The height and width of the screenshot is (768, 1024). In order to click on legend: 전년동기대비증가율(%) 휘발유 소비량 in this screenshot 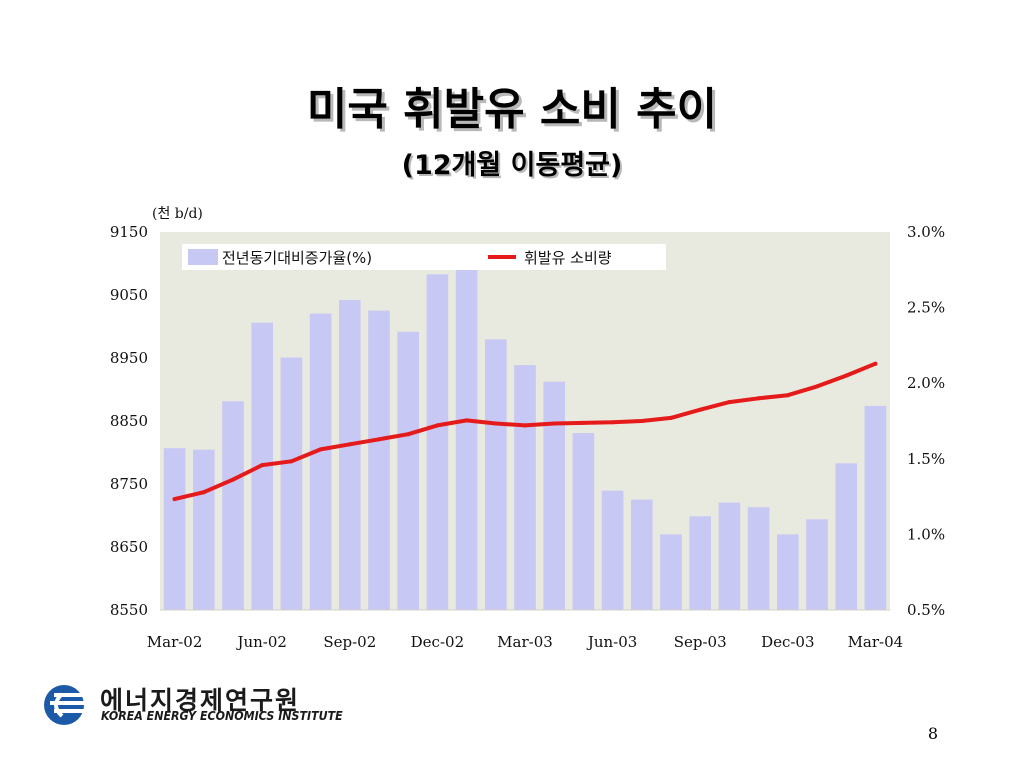, I will do `click(424, 257)`.